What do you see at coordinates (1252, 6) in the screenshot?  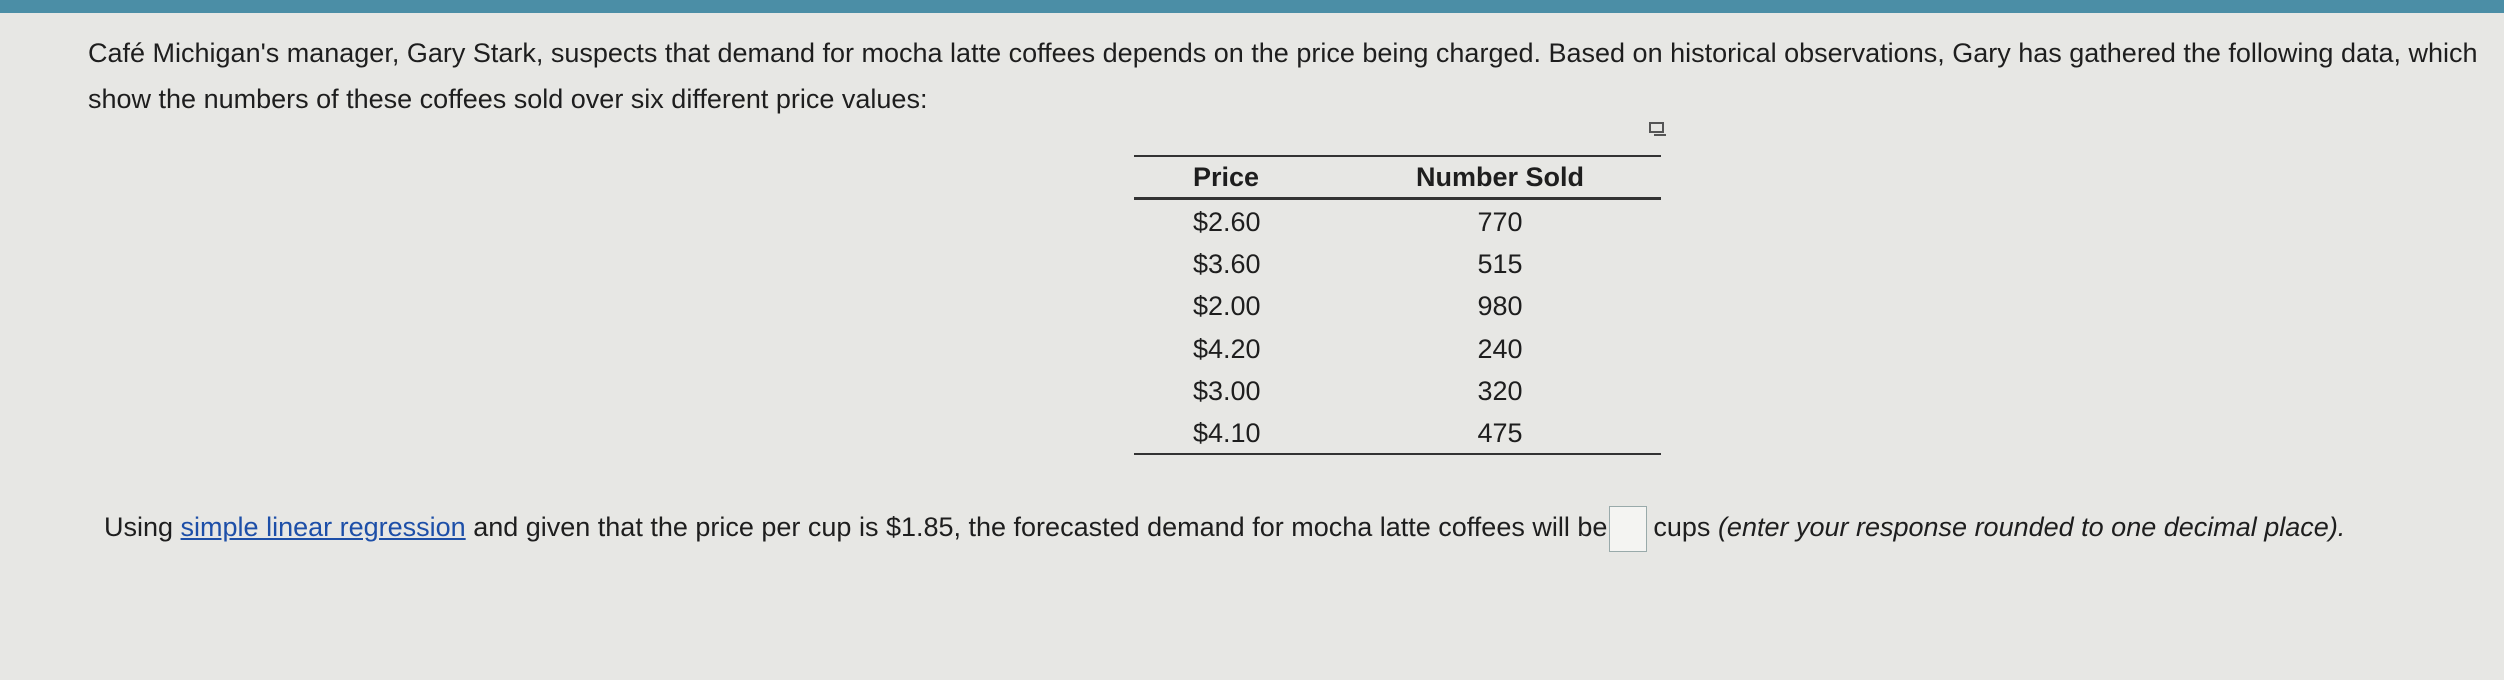 I see `top-bar` at bounding box center [1252, 6].